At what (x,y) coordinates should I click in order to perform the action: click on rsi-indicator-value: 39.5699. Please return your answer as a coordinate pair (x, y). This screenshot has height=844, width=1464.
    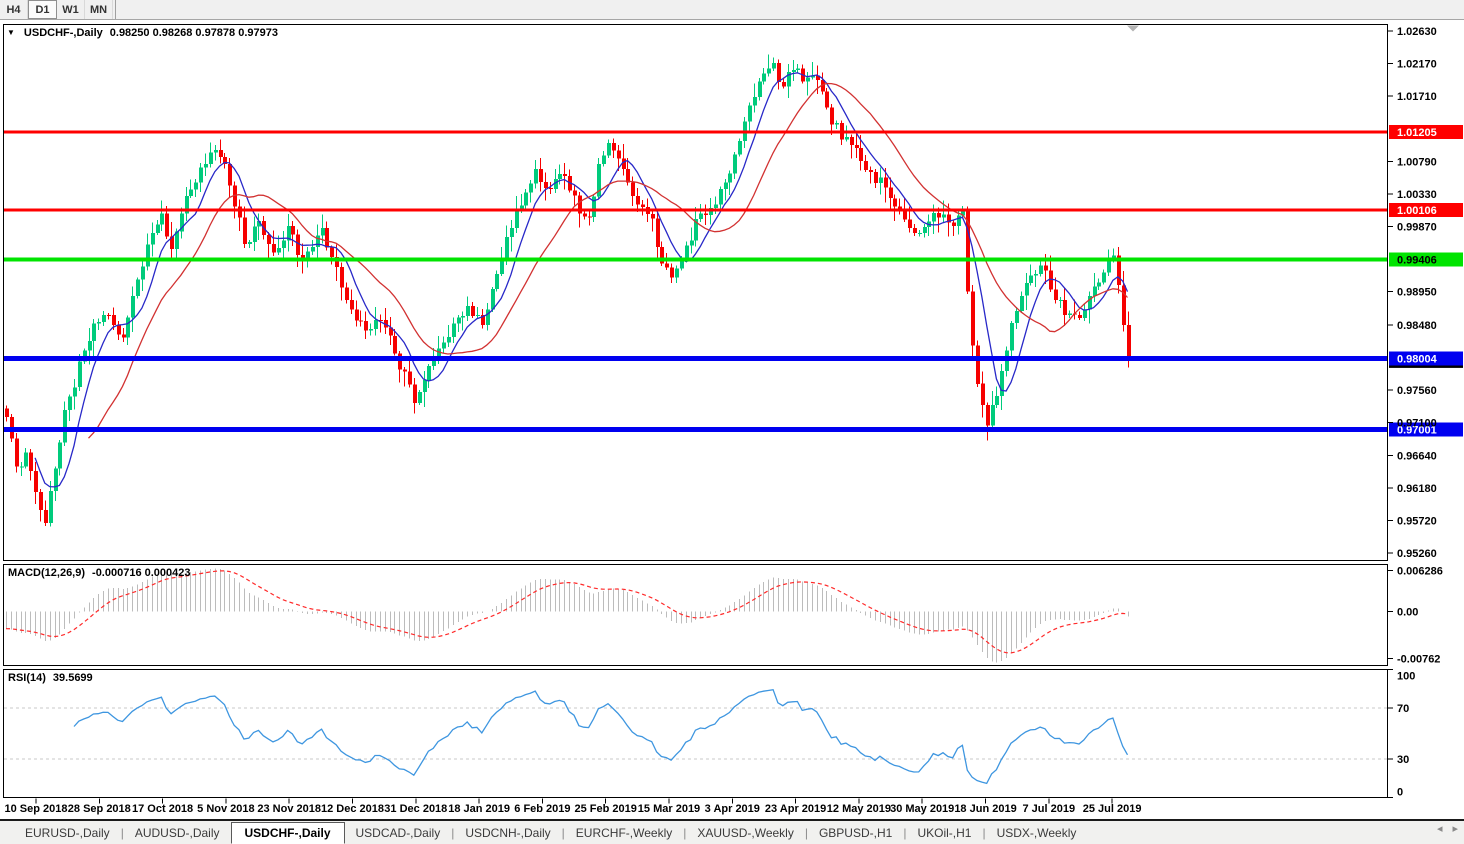
    Looking at the image, I should click on (72, 678).